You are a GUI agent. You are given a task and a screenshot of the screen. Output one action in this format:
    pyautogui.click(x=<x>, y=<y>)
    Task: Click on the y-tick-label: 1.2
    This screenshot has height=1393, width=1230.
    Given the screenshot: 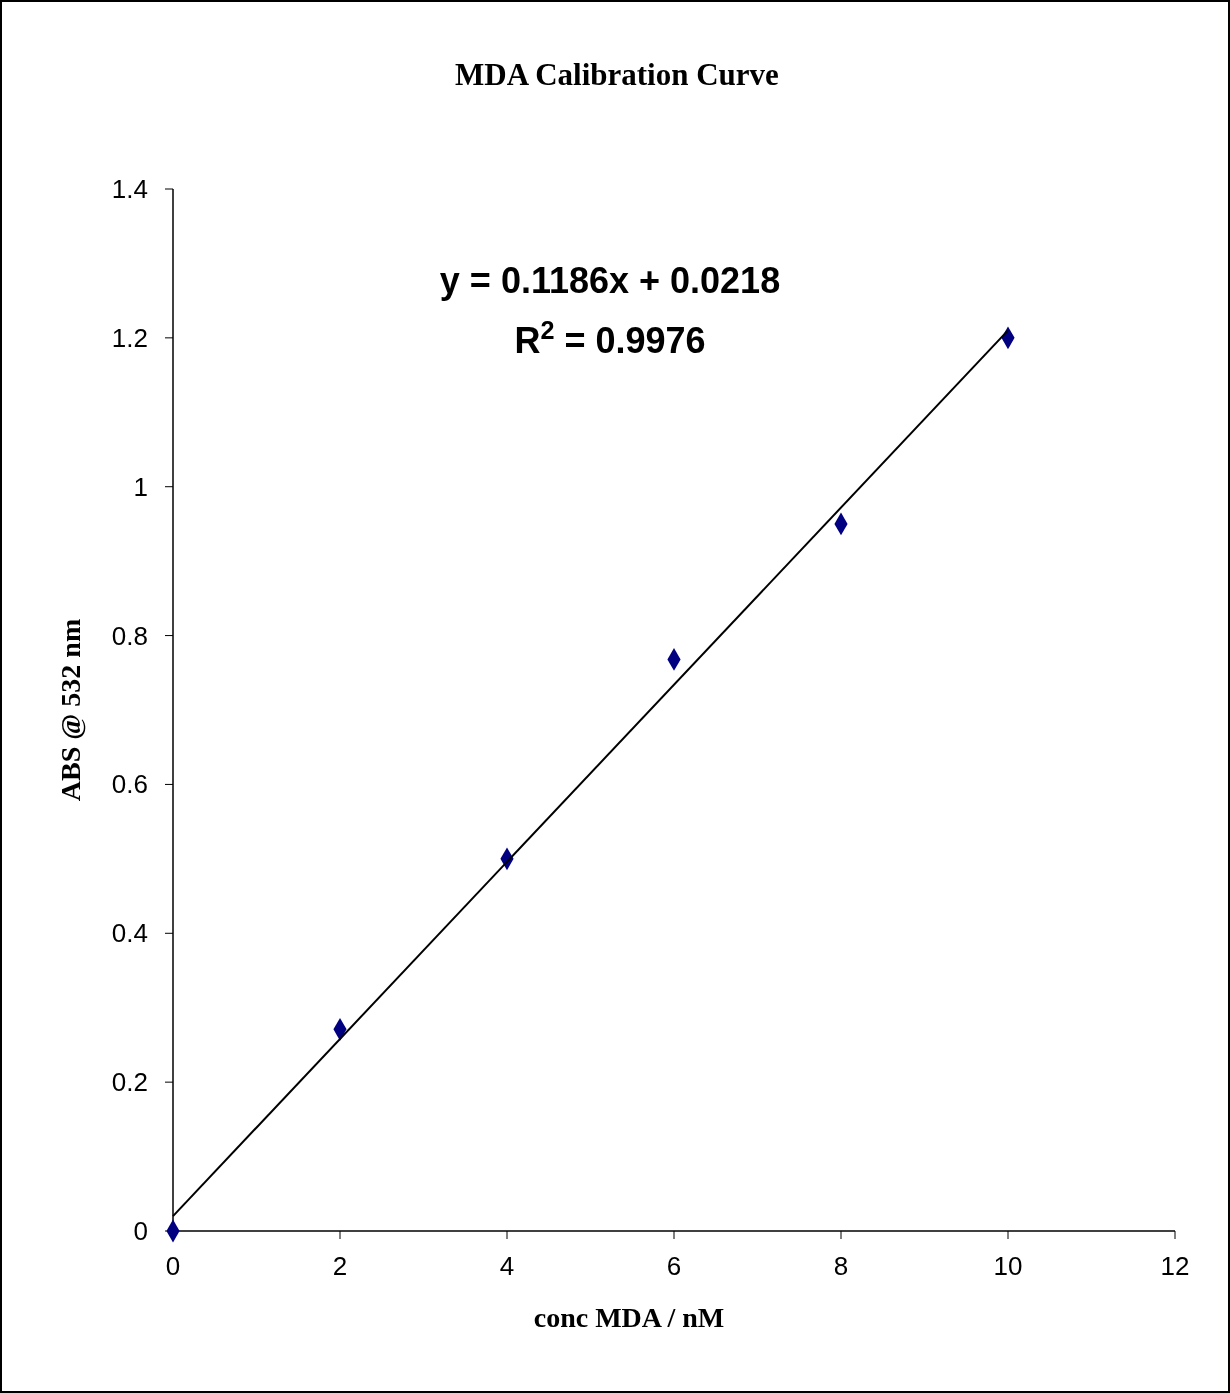 What is the action you would take?
    pyautogui.click(x=129, y=337)
    